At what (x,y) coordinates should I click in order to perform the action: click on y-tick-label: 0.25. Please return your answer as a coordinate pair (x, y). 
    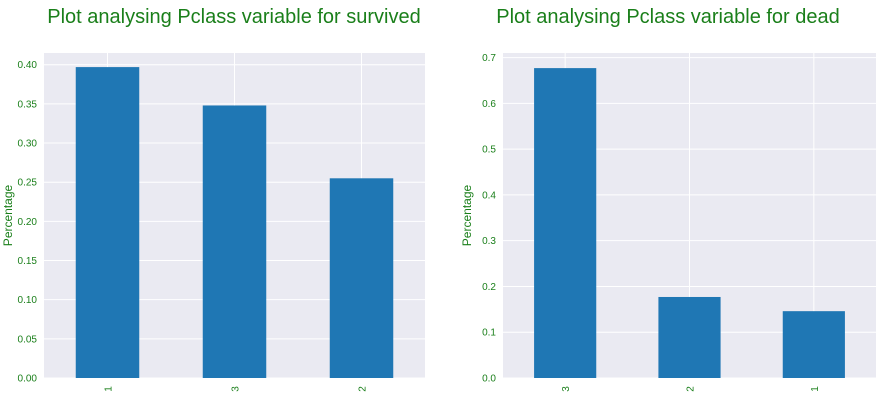
    Looking at the image, I should click on (28, 183).